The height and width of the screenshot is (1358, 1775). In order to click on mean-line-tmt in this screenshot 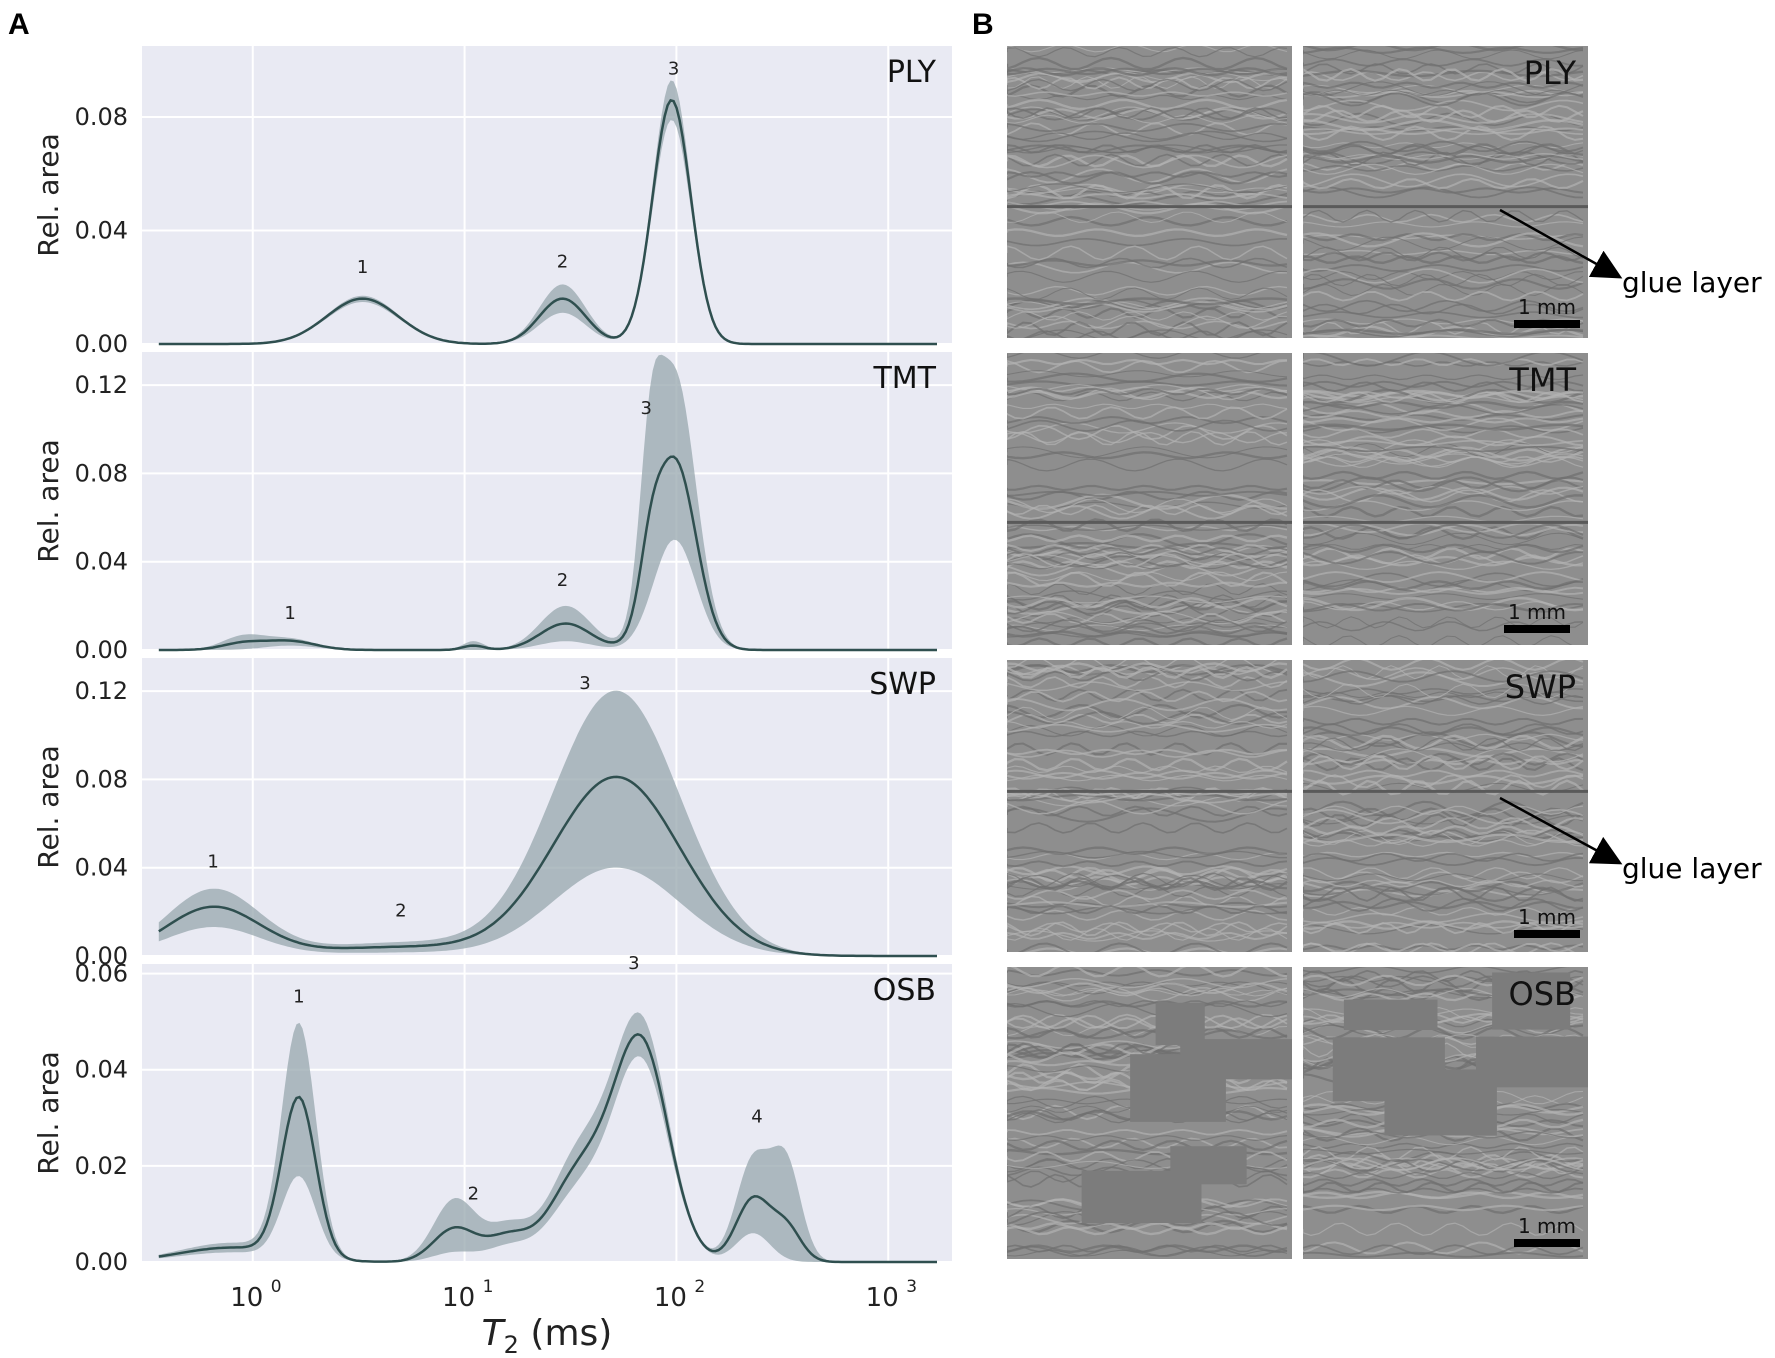, I will do `click(547, 553)`.